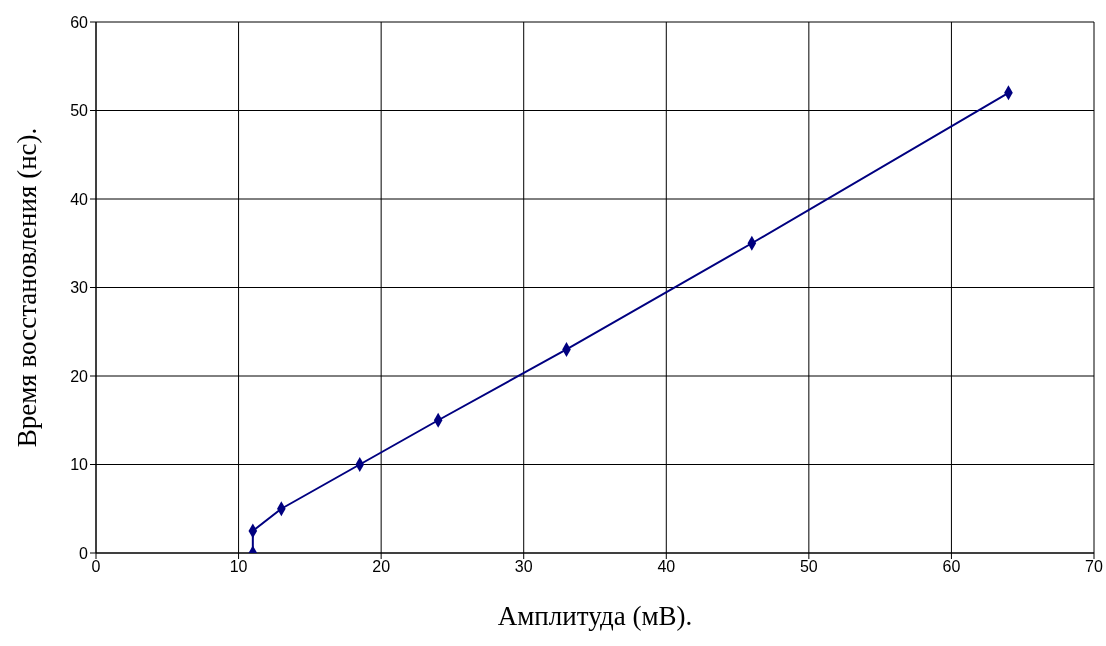 This screenshot has width=1106, height=646. Describe the element at coordinates (951, 567) in the screenshot. I see `x-tick-label: 60` at that location.